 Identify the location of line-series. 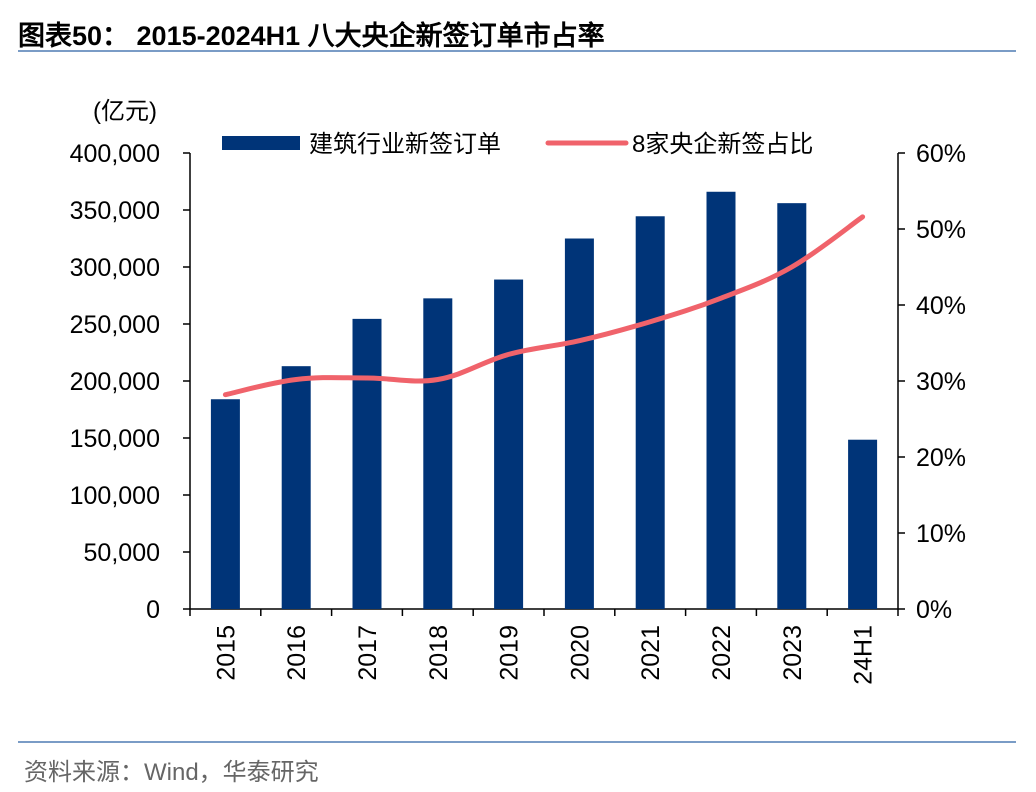
(544, 306).